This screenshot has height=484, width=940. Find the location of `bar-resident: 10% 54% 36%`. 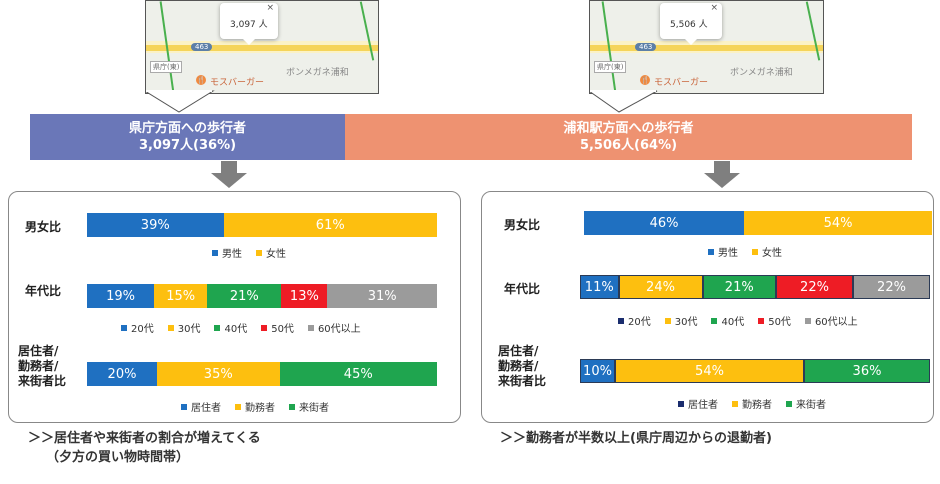

bar-resident: 10% 54% 36% is located at coordinates (755, 371).